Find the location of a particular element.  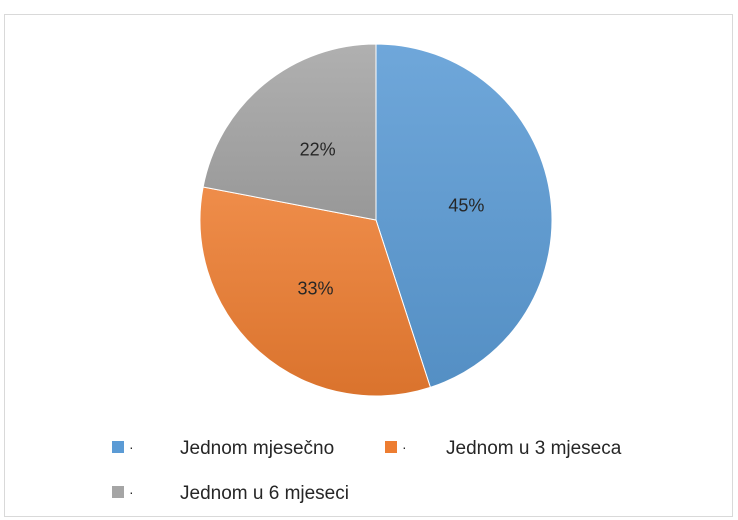

legend-swatch-jednom-u-6-mjeseci is located at coordinates (118, 492).